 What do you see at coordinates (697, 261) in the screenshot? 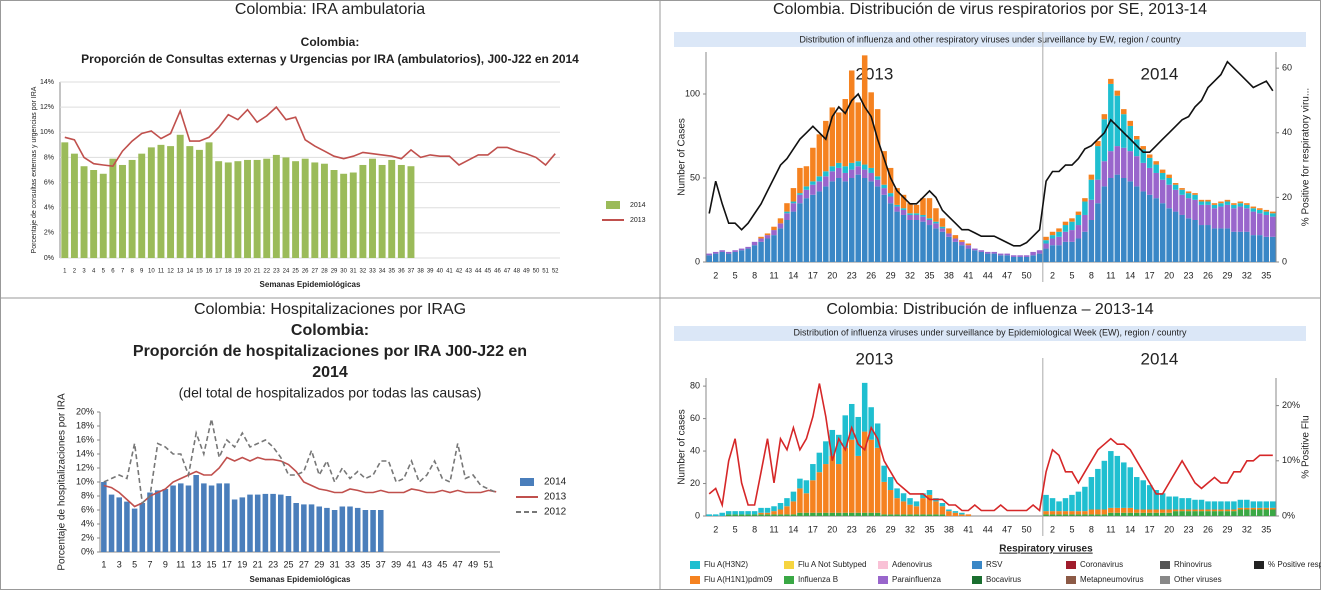
I see `y-tick-label: 0` at bounding box center [697, 261].